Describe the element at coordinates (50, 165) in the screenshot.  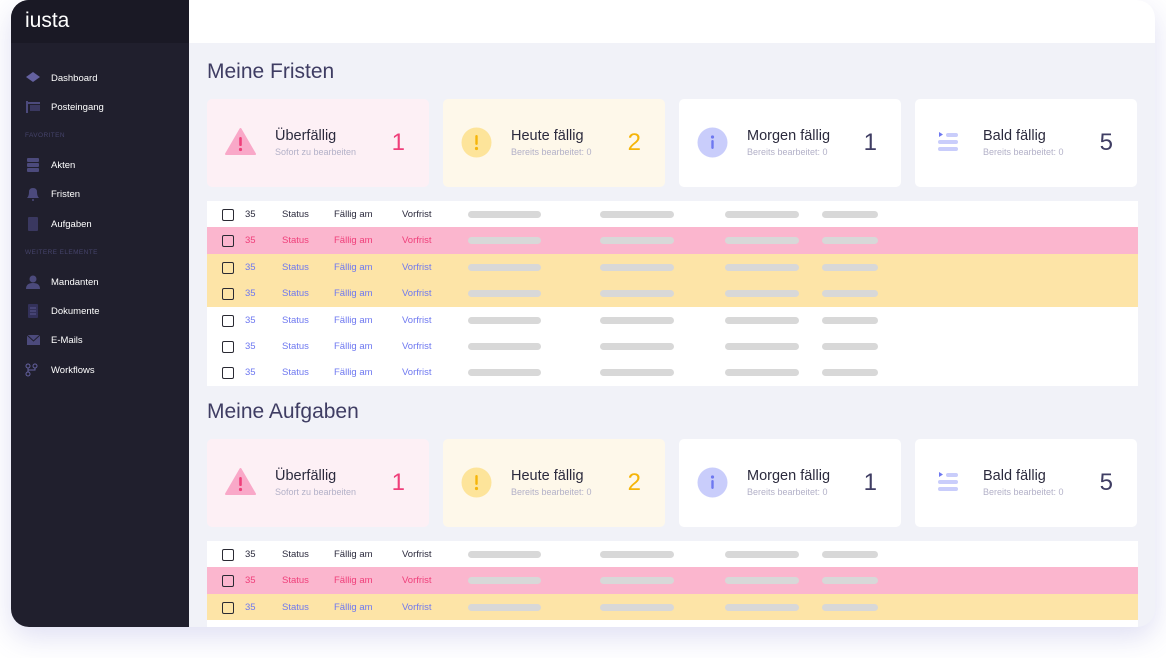
I see `sidebar-item-akten: Akten` at that location.